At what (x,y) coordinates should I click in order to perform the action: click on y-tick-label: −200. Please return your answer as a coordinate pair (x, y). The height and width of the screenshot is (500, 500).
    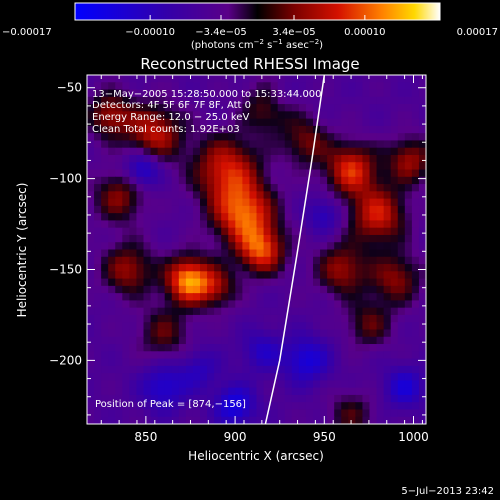
    Looking at the image, I should click on (65, 360).